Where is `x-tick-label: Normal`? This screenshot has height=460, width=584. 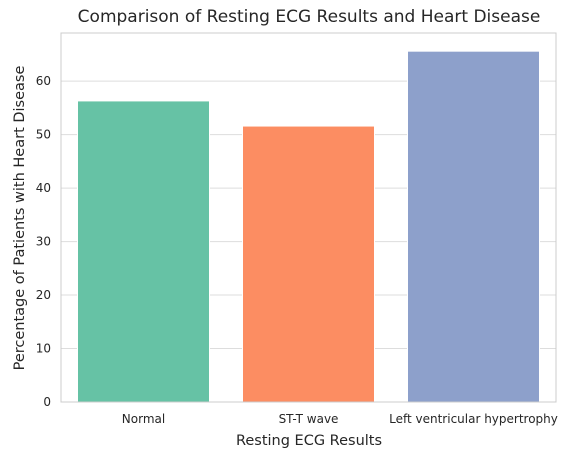
x-tick-label: Normal is located at coordinates (143, 419).